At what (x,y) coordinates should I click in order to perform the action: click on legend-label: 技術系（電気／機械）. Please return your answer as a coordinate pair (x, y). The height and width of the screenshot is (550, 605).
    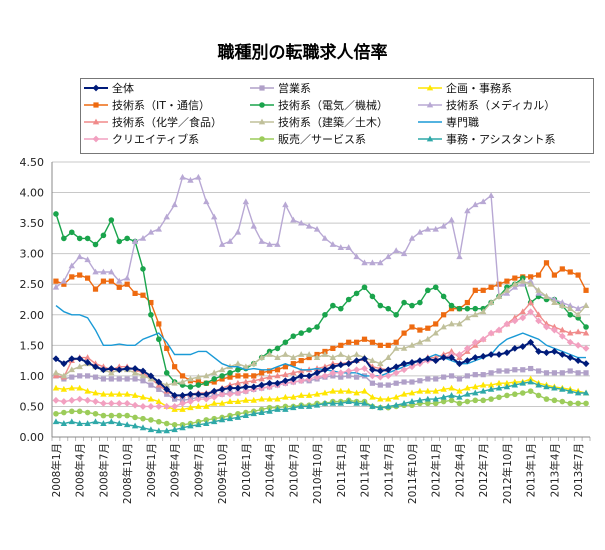
    Looking at the image, I should click on (333, 105).